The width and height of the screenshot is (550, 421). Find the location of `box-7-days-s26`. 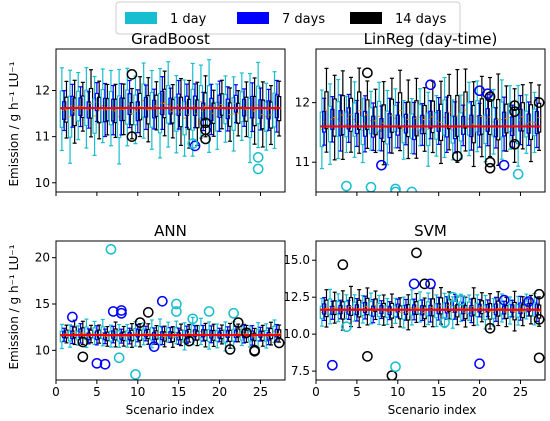

box-7-days-s26 is located at coordinates (528, 123).